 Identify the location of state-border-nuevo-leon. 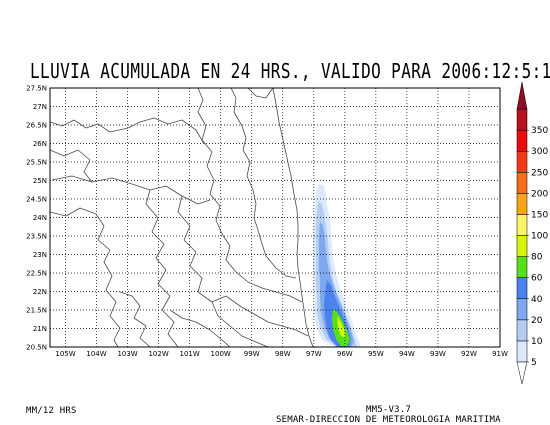
(217, 180).